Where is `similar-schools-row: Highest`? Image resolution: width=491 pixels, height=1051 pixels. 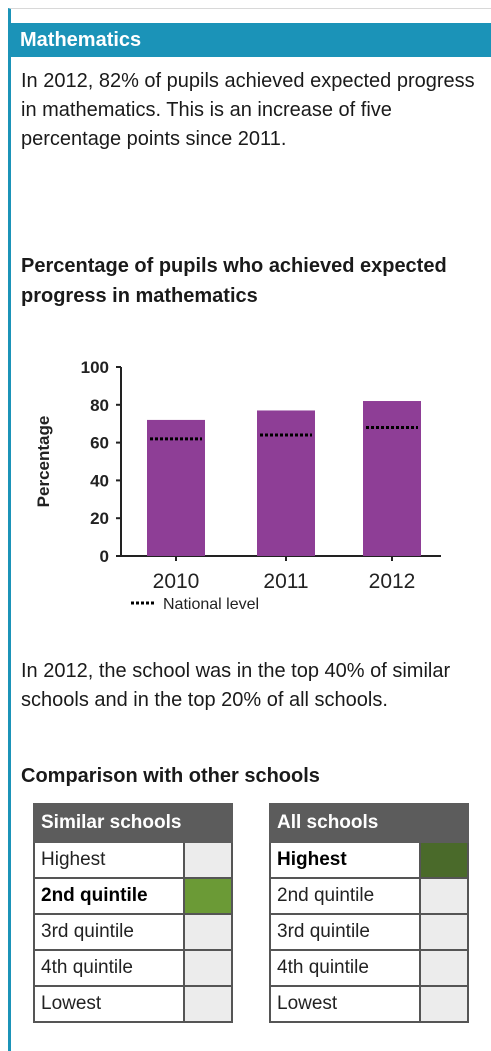
similar-schools-row: Highest is located at coordinates (133, 860).